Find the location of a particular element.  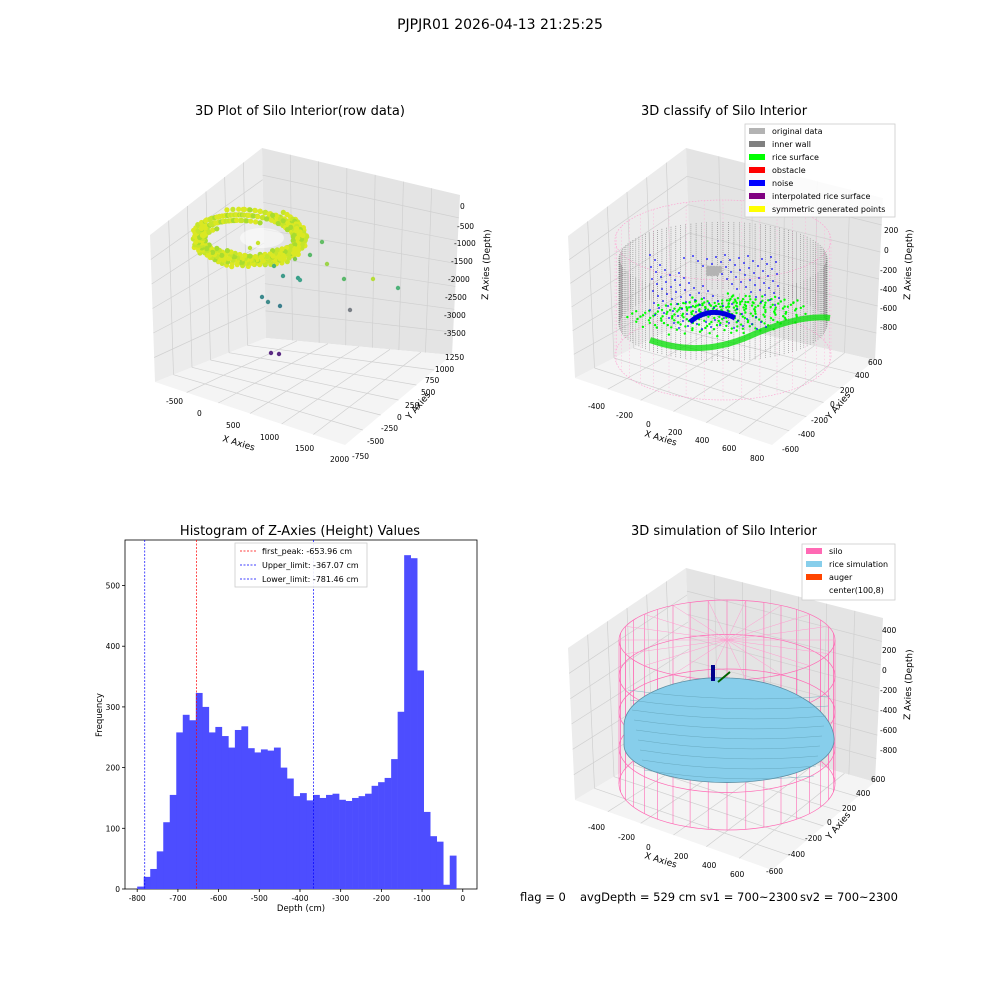

legend-swatch is located at coordinates (757, 183).